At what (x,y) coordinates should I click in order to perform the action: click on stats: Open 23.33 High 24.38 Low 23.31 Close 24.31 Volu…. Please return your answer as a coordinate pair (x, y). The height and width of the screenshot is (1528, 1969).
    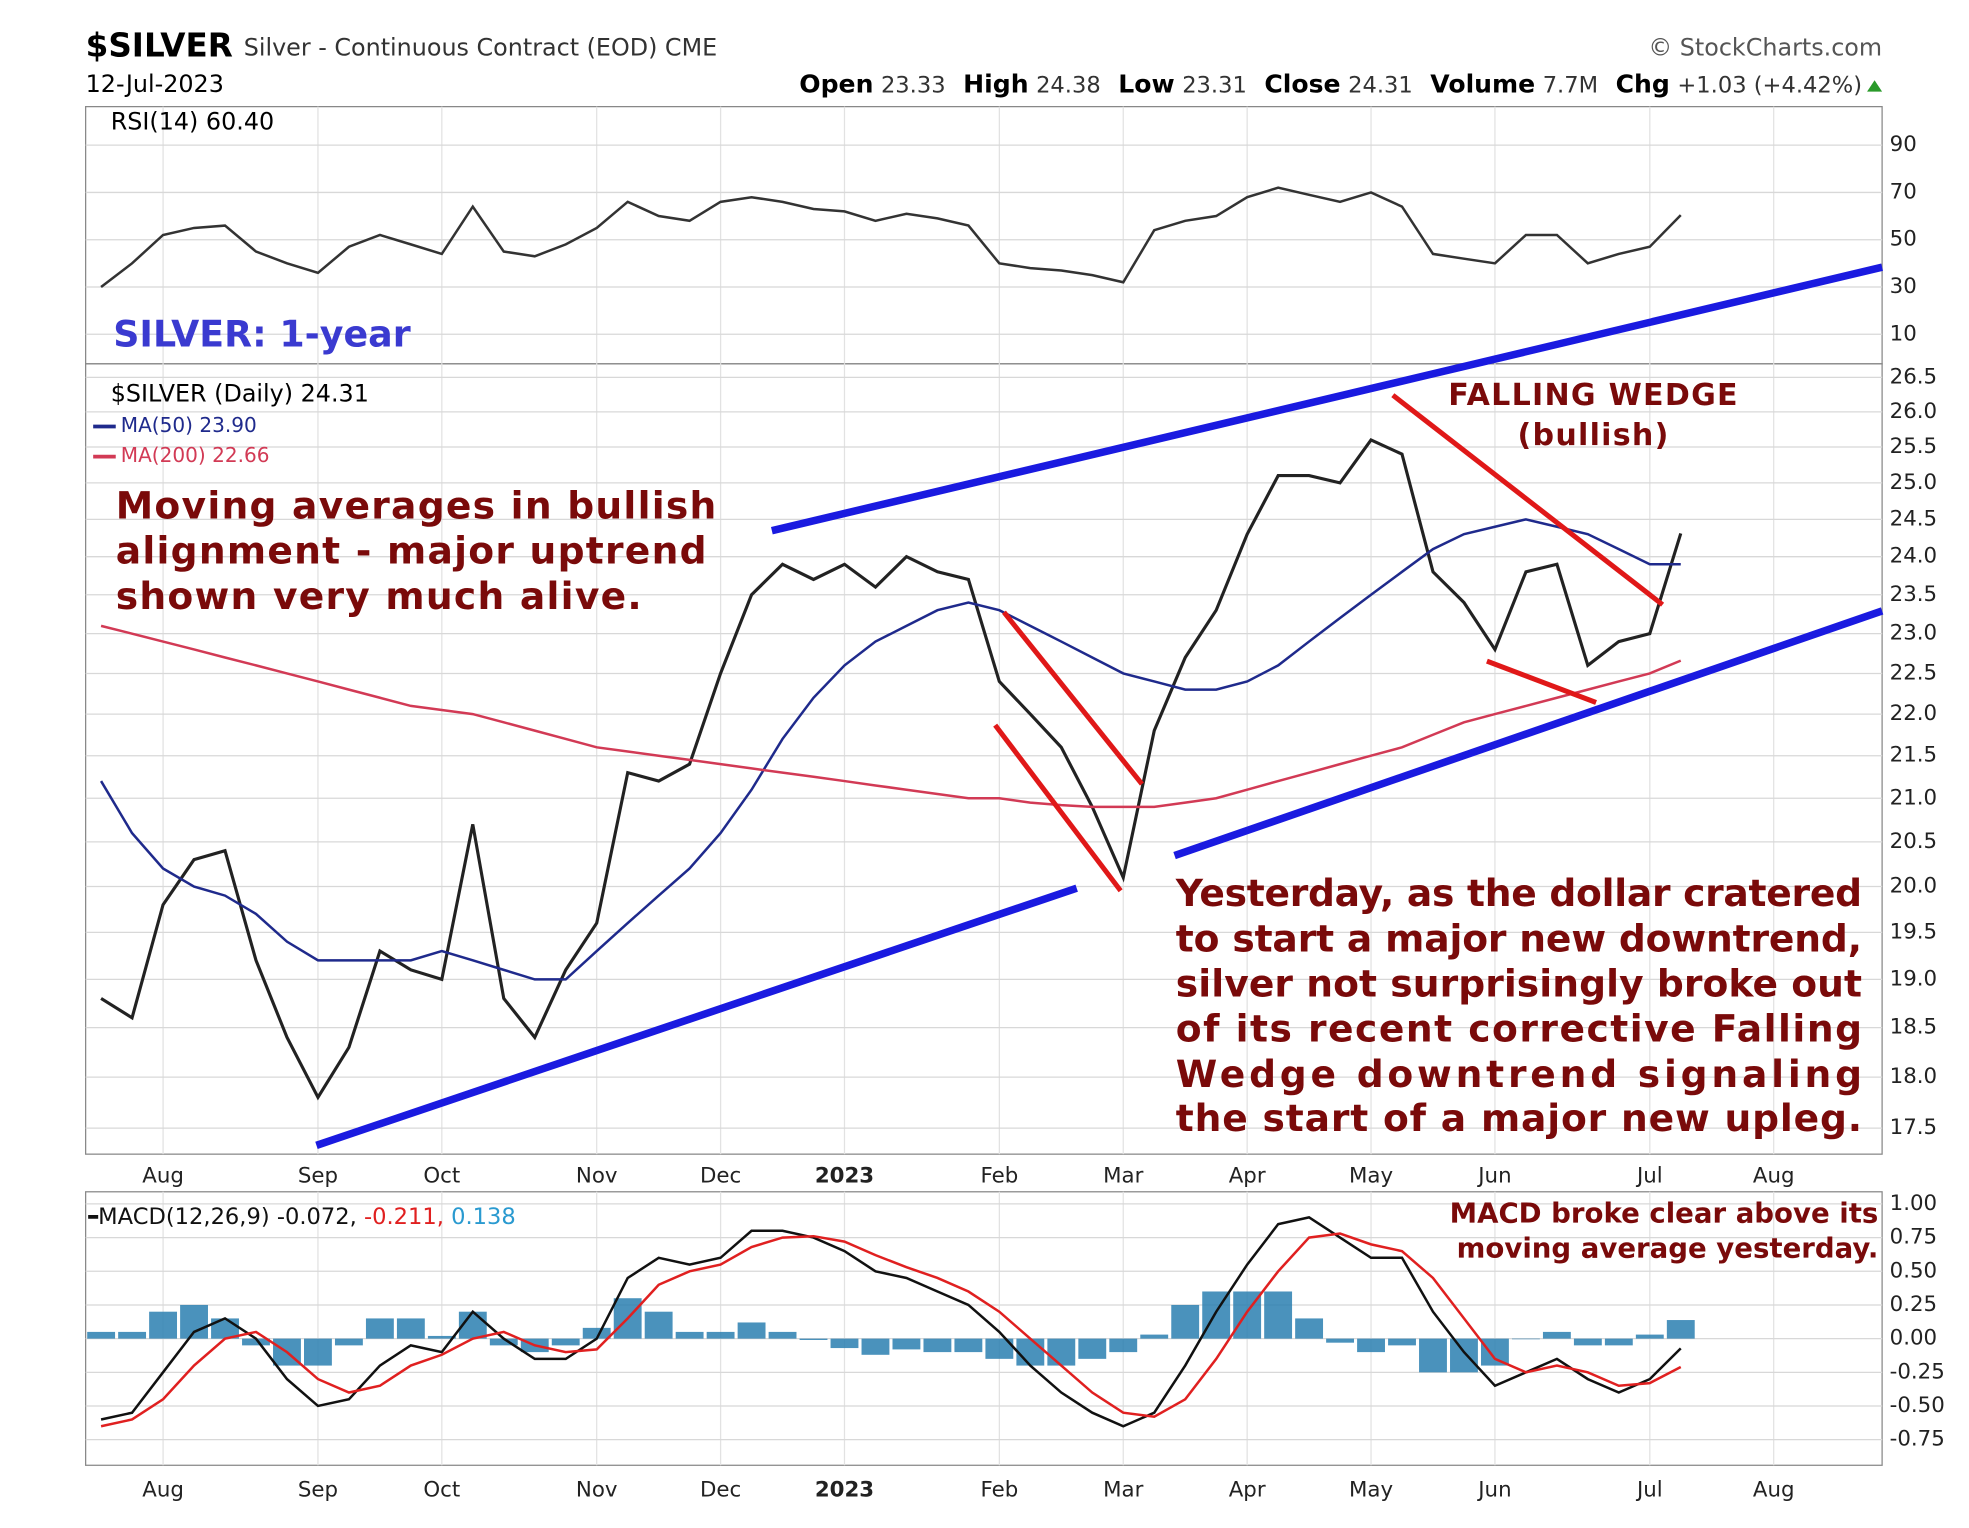
    Looking at the image, I should click on (1330, 83).